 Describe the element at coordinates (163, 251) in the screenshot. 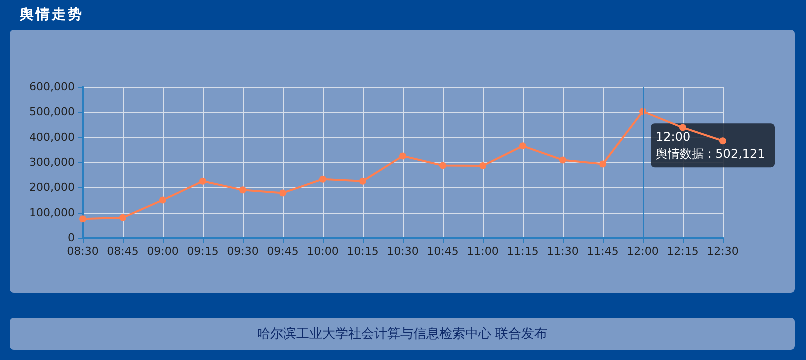

I see `x-tick-label: 09:00` at that location.